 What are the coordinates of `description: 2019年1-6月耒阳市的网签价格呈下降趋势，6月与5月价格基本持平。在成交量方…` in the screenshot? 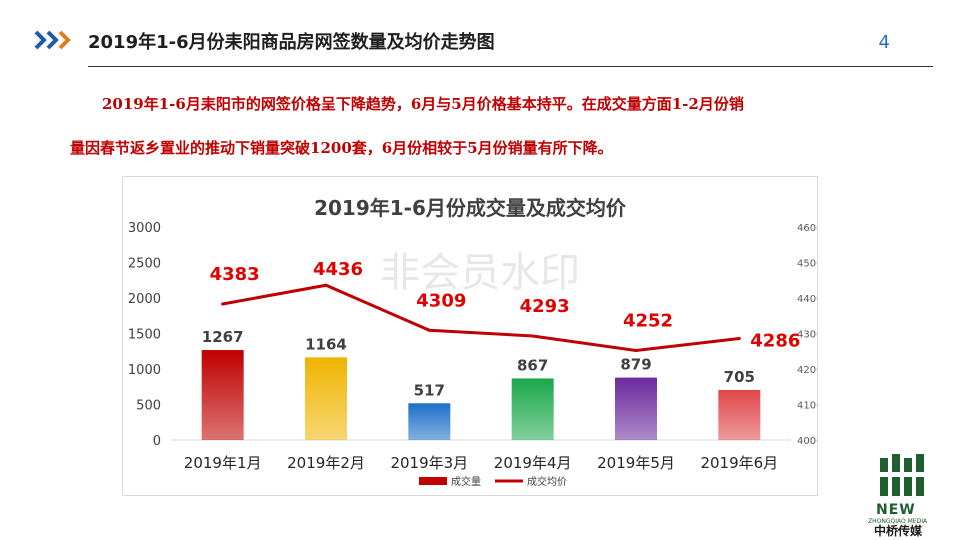 It's located at (490, 126).